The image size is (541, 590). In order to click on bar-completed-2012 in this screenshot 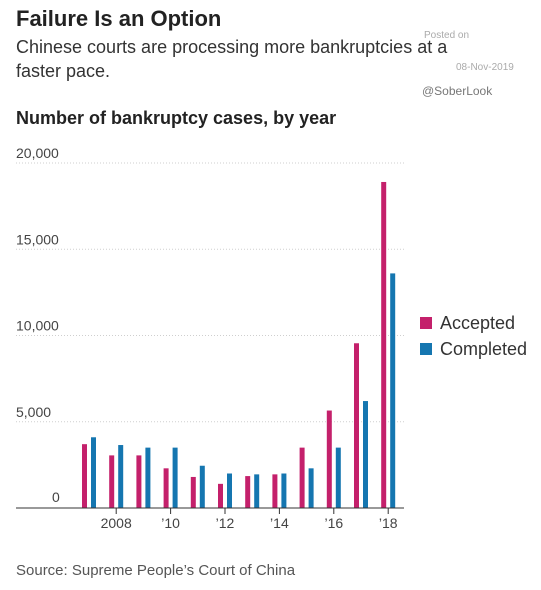, I will do `click(229, 490)`.